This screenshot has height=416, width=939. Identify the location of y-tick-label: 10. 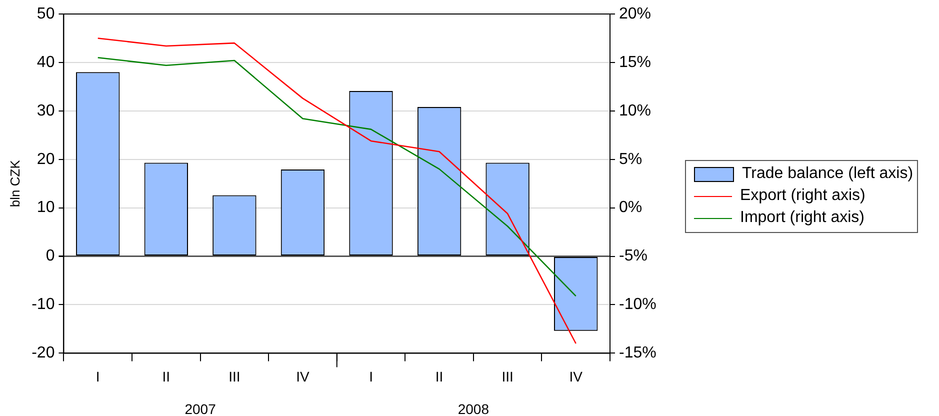
(45, 207).